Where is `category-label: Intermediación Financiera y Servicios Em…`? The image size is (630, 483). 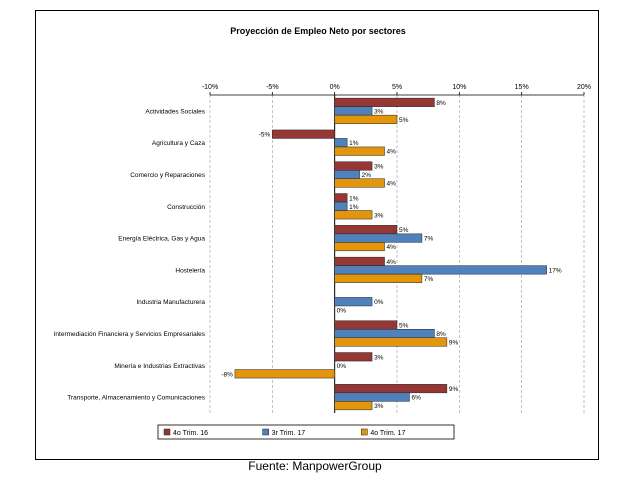 category-label: Intermediación Financiera y Servicios Em… is located at coordinates (130, 334).